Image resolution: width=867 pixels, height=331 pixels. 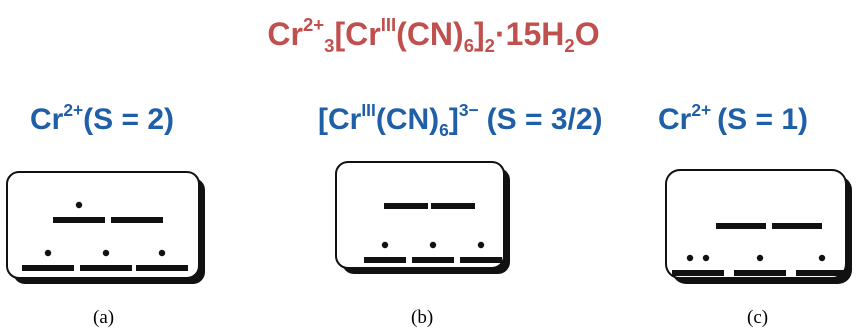 I want to click on panel-label-c: (c), so click(x=758, y=317).